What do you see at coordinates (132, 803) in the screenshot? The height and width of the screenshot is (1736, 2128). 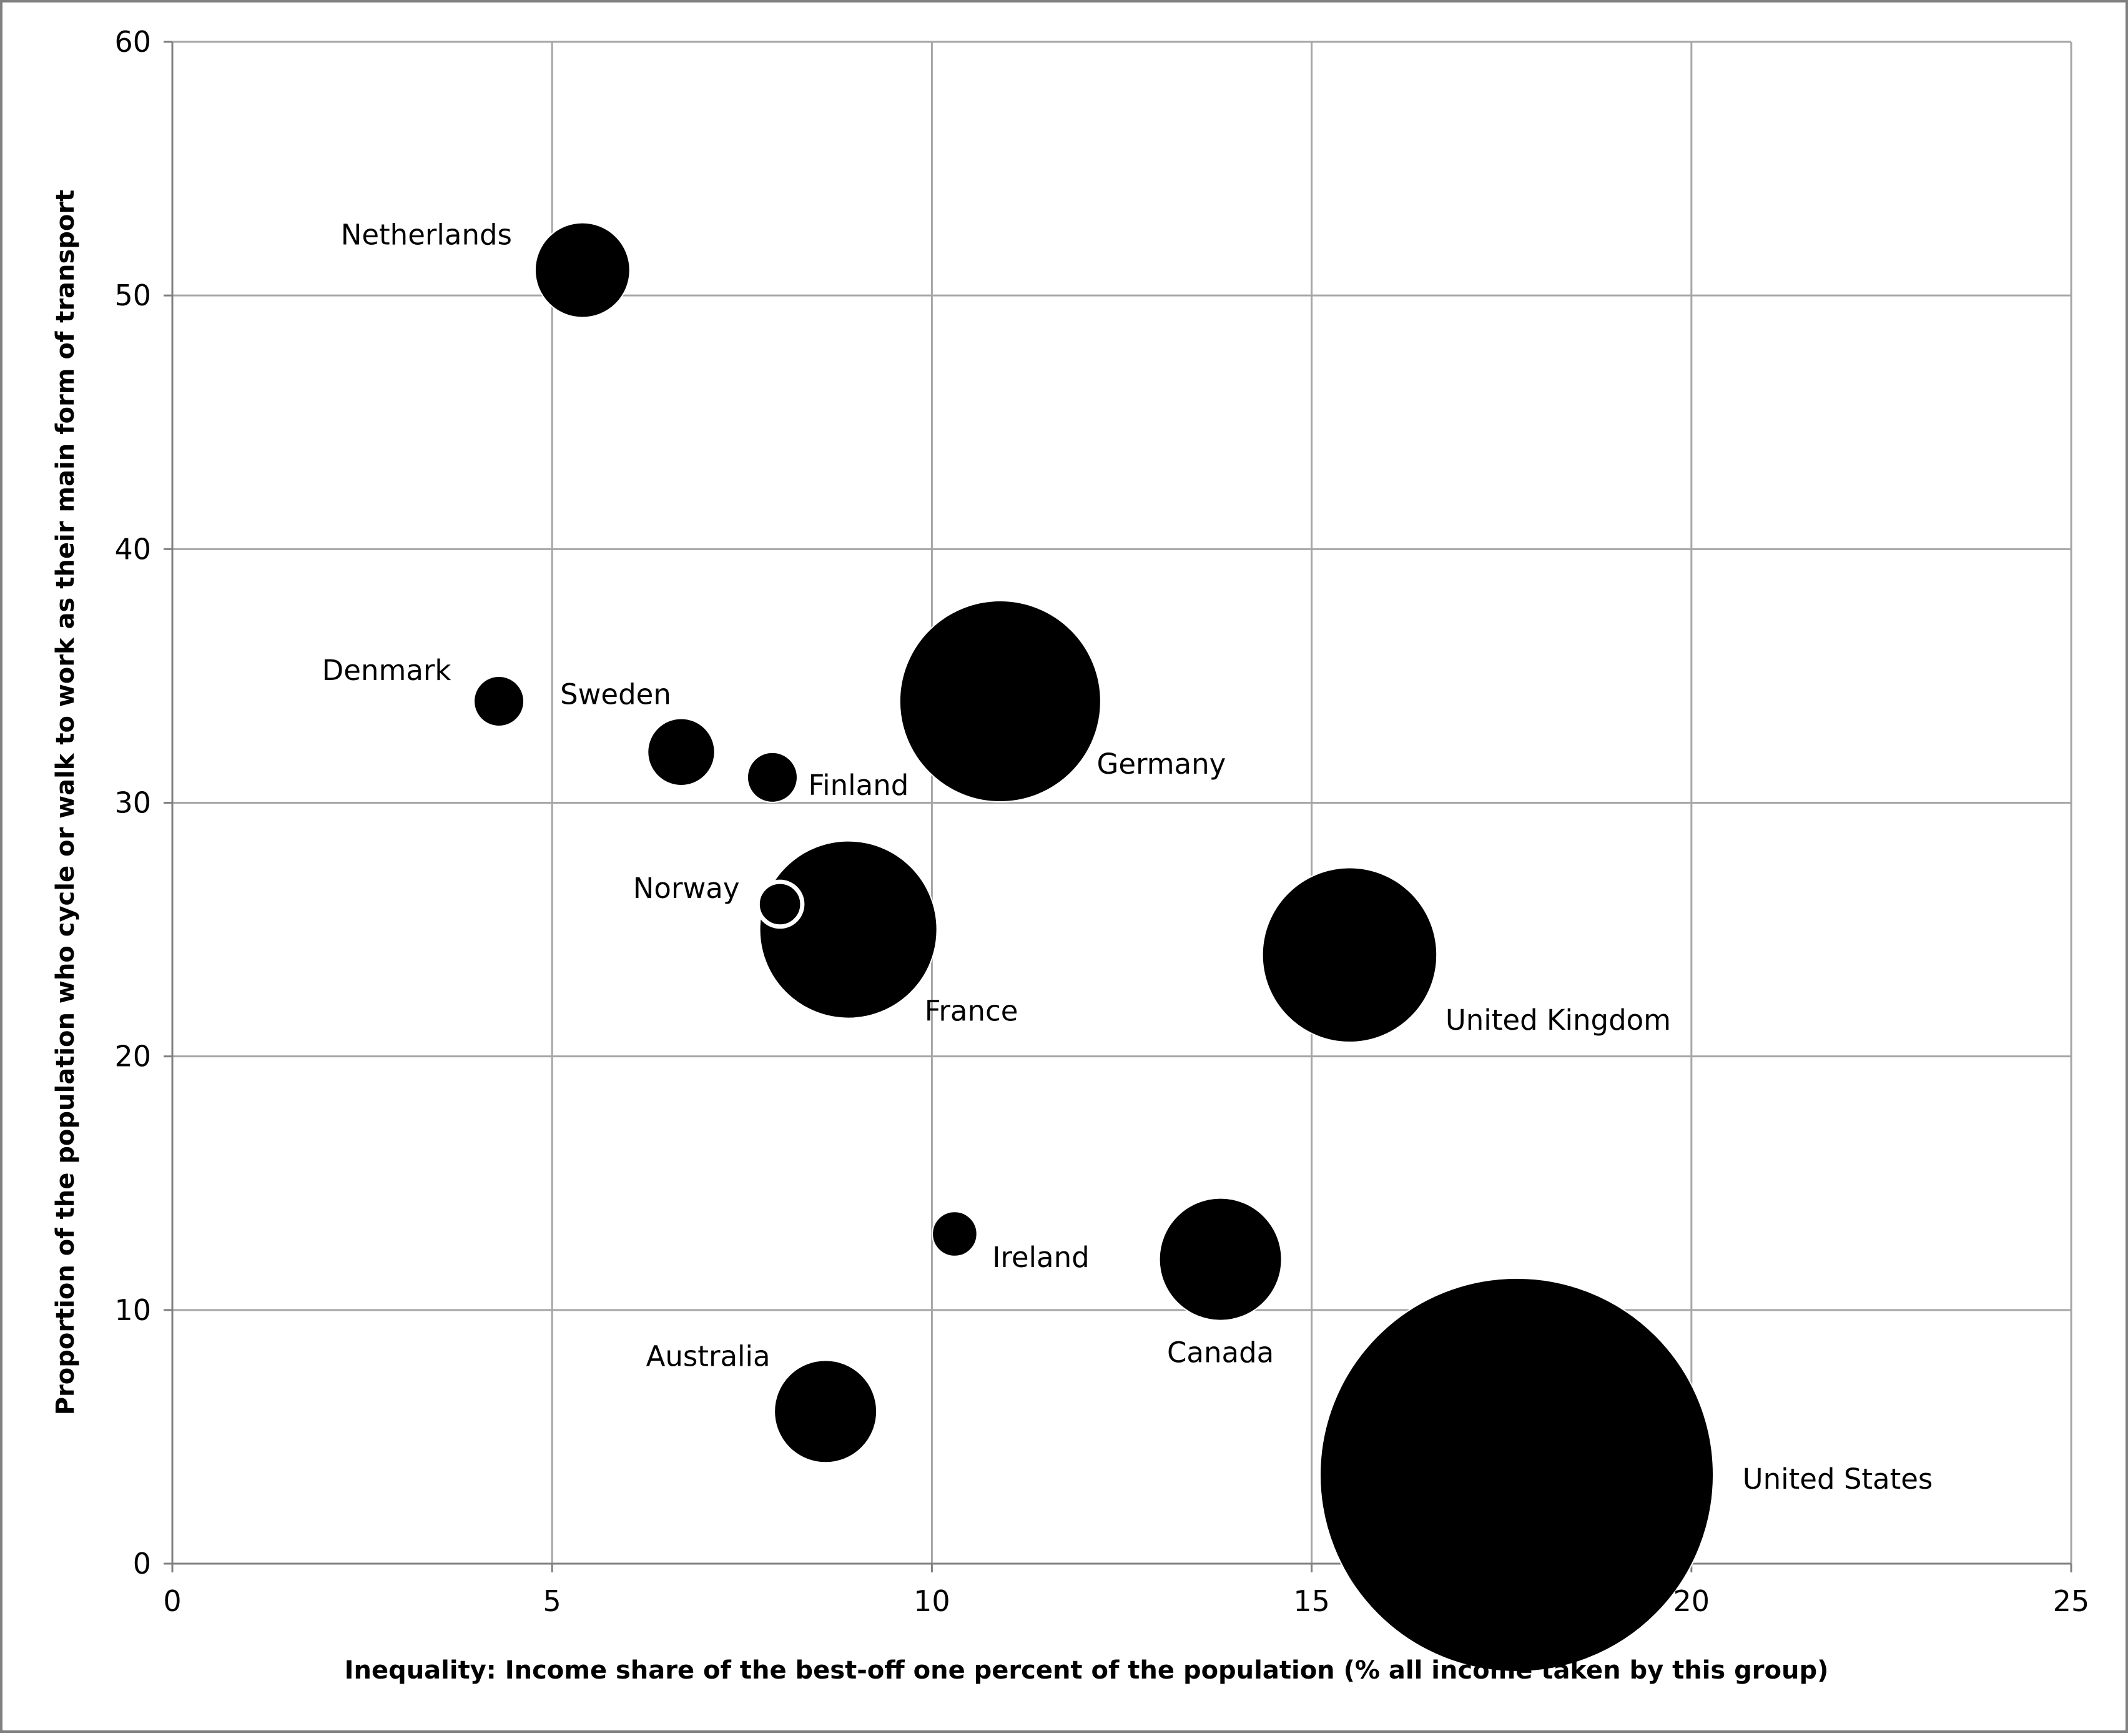 I see `y-tick-label: 30` at bounding box center [132, 803].